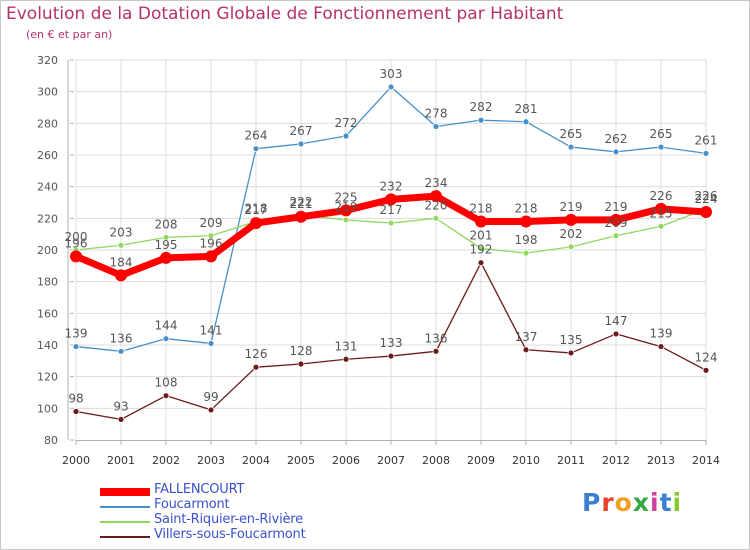 The width and height of the screenshot is (750, 550). I want to click on data-label-2: 226, so click(706, 196).